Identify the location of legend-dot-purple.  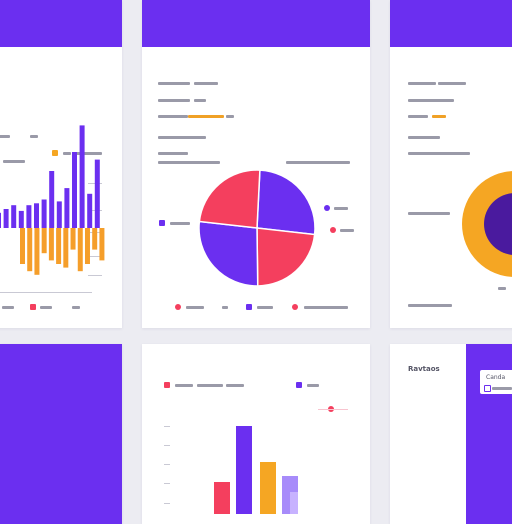
(327, 208).